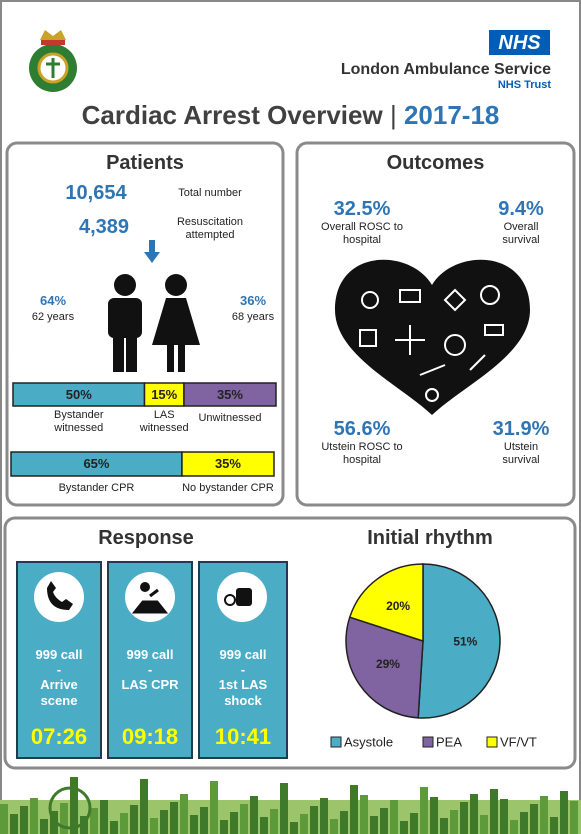 The image size is (581, 834). What do you see at coordinates (78, 422) in the screenshot?
I see `segment-name: Bystander witnessed` at bounding box center [78, 422].